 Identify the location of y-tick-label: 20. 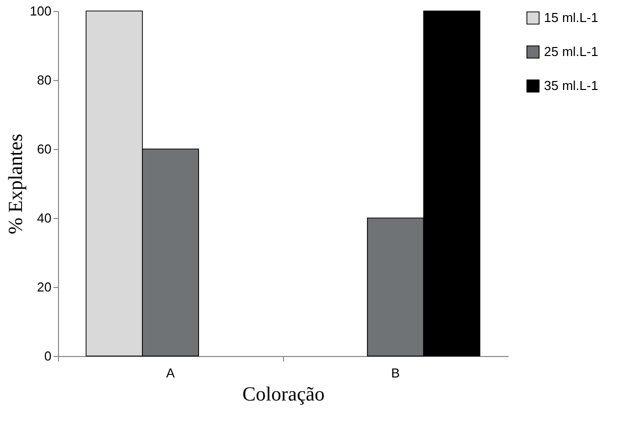
(44, 287).